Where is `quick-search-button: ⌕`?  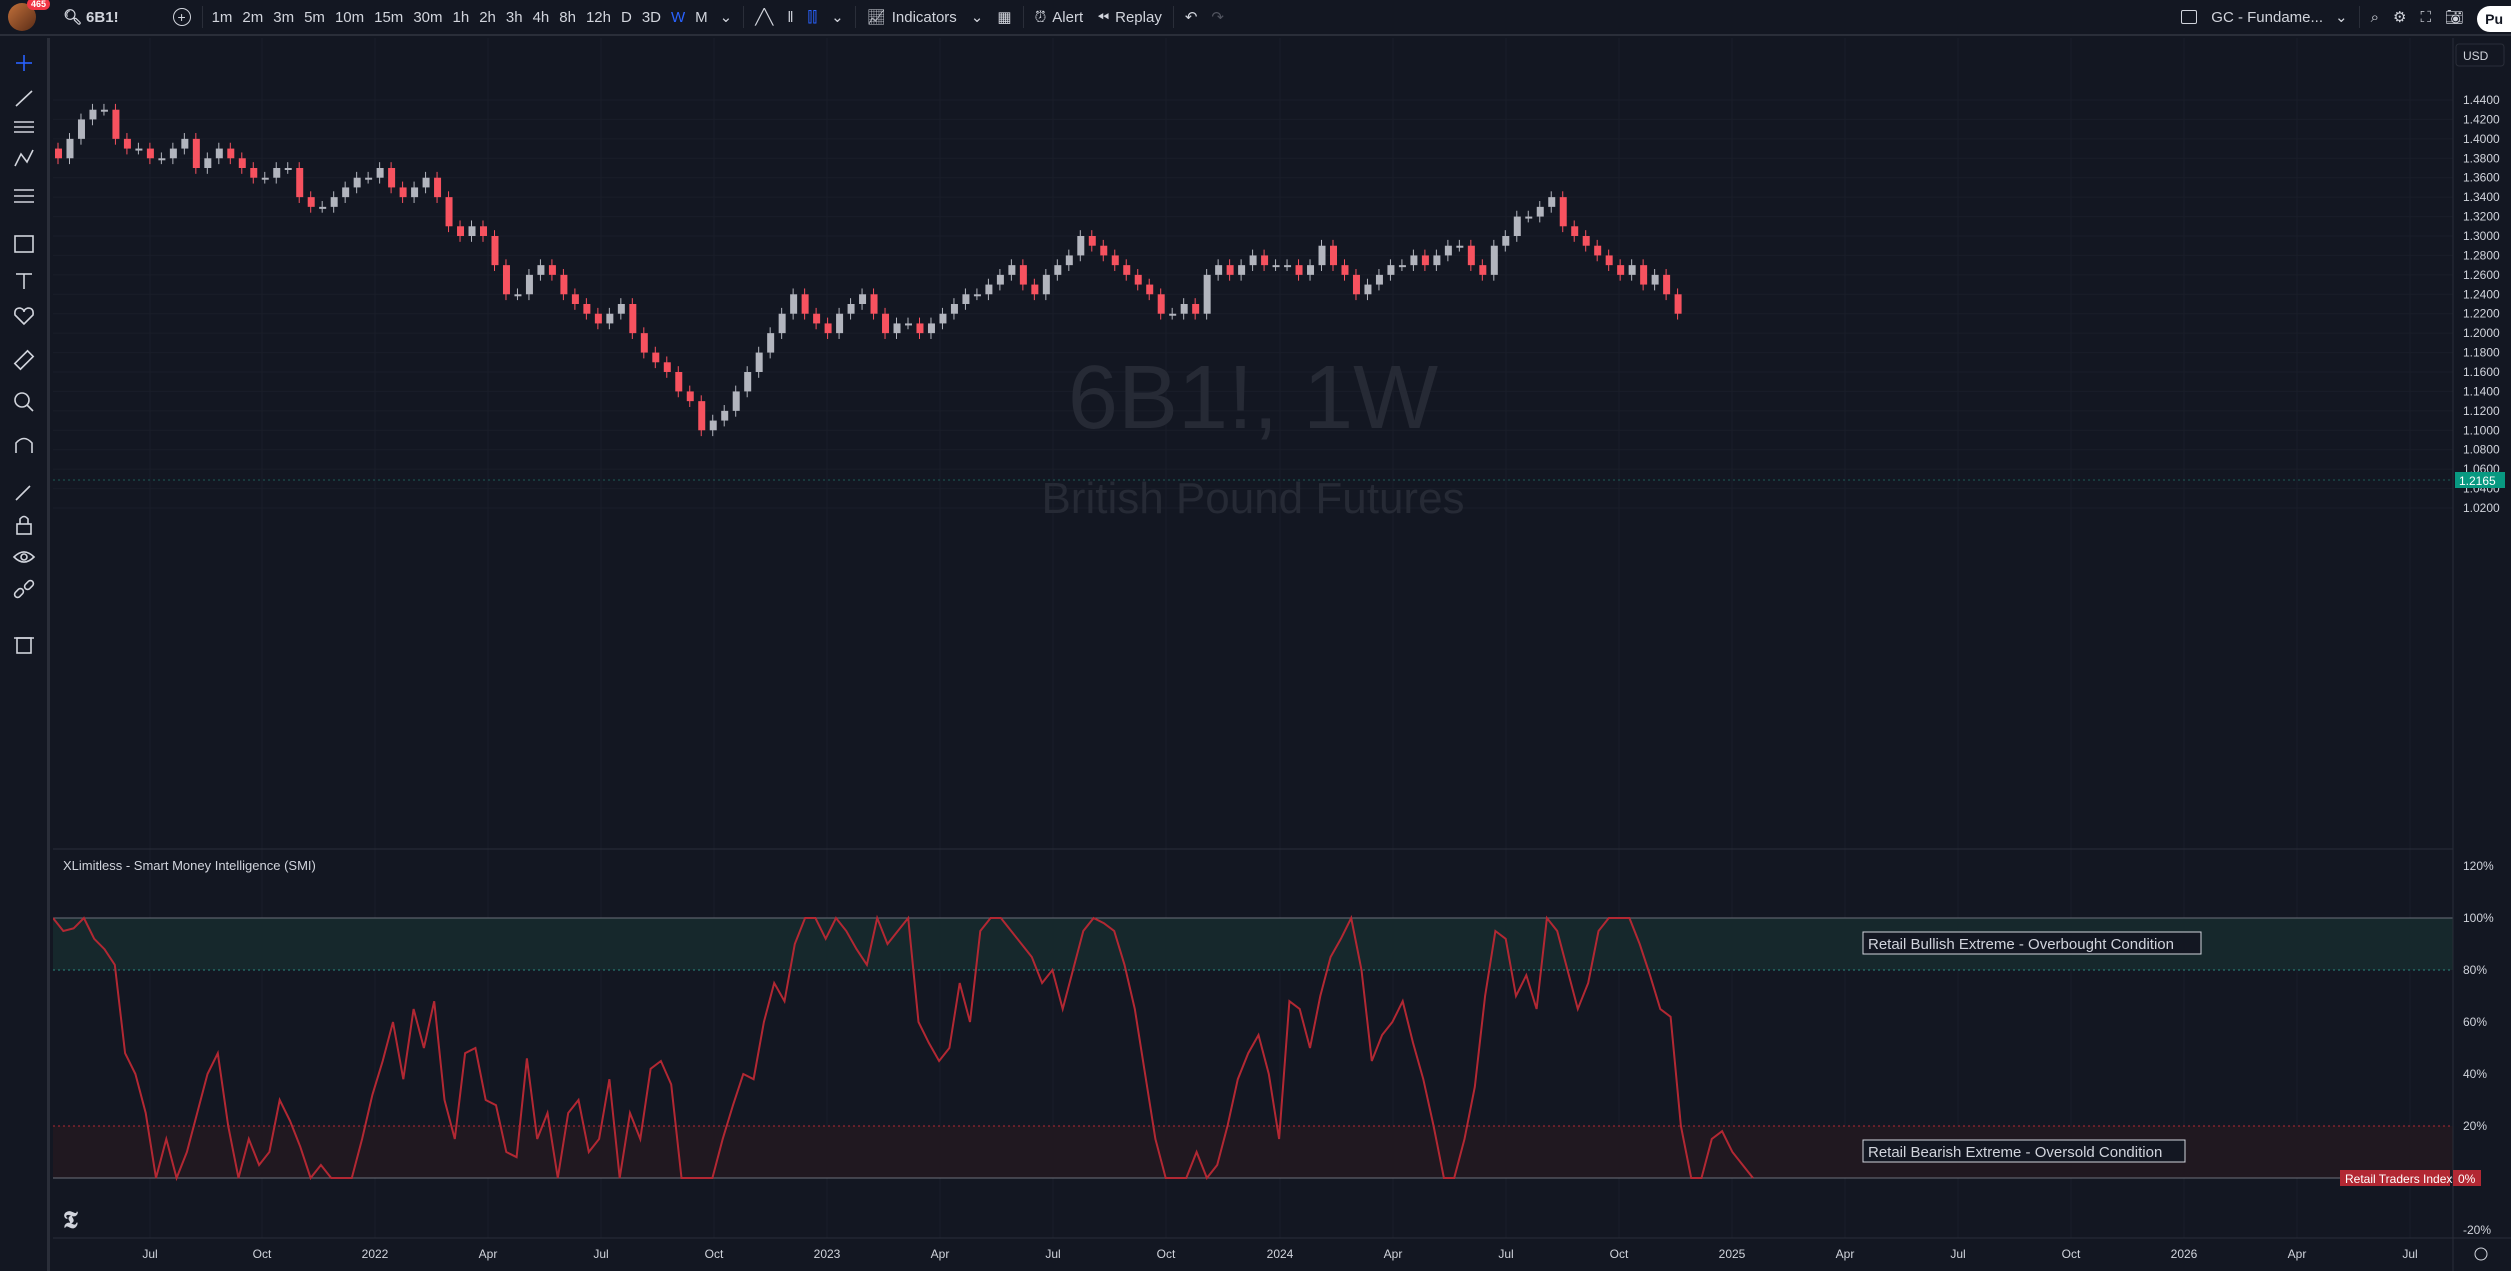 quick-search-button: ⌕ is located at coordinates (2375, 17).